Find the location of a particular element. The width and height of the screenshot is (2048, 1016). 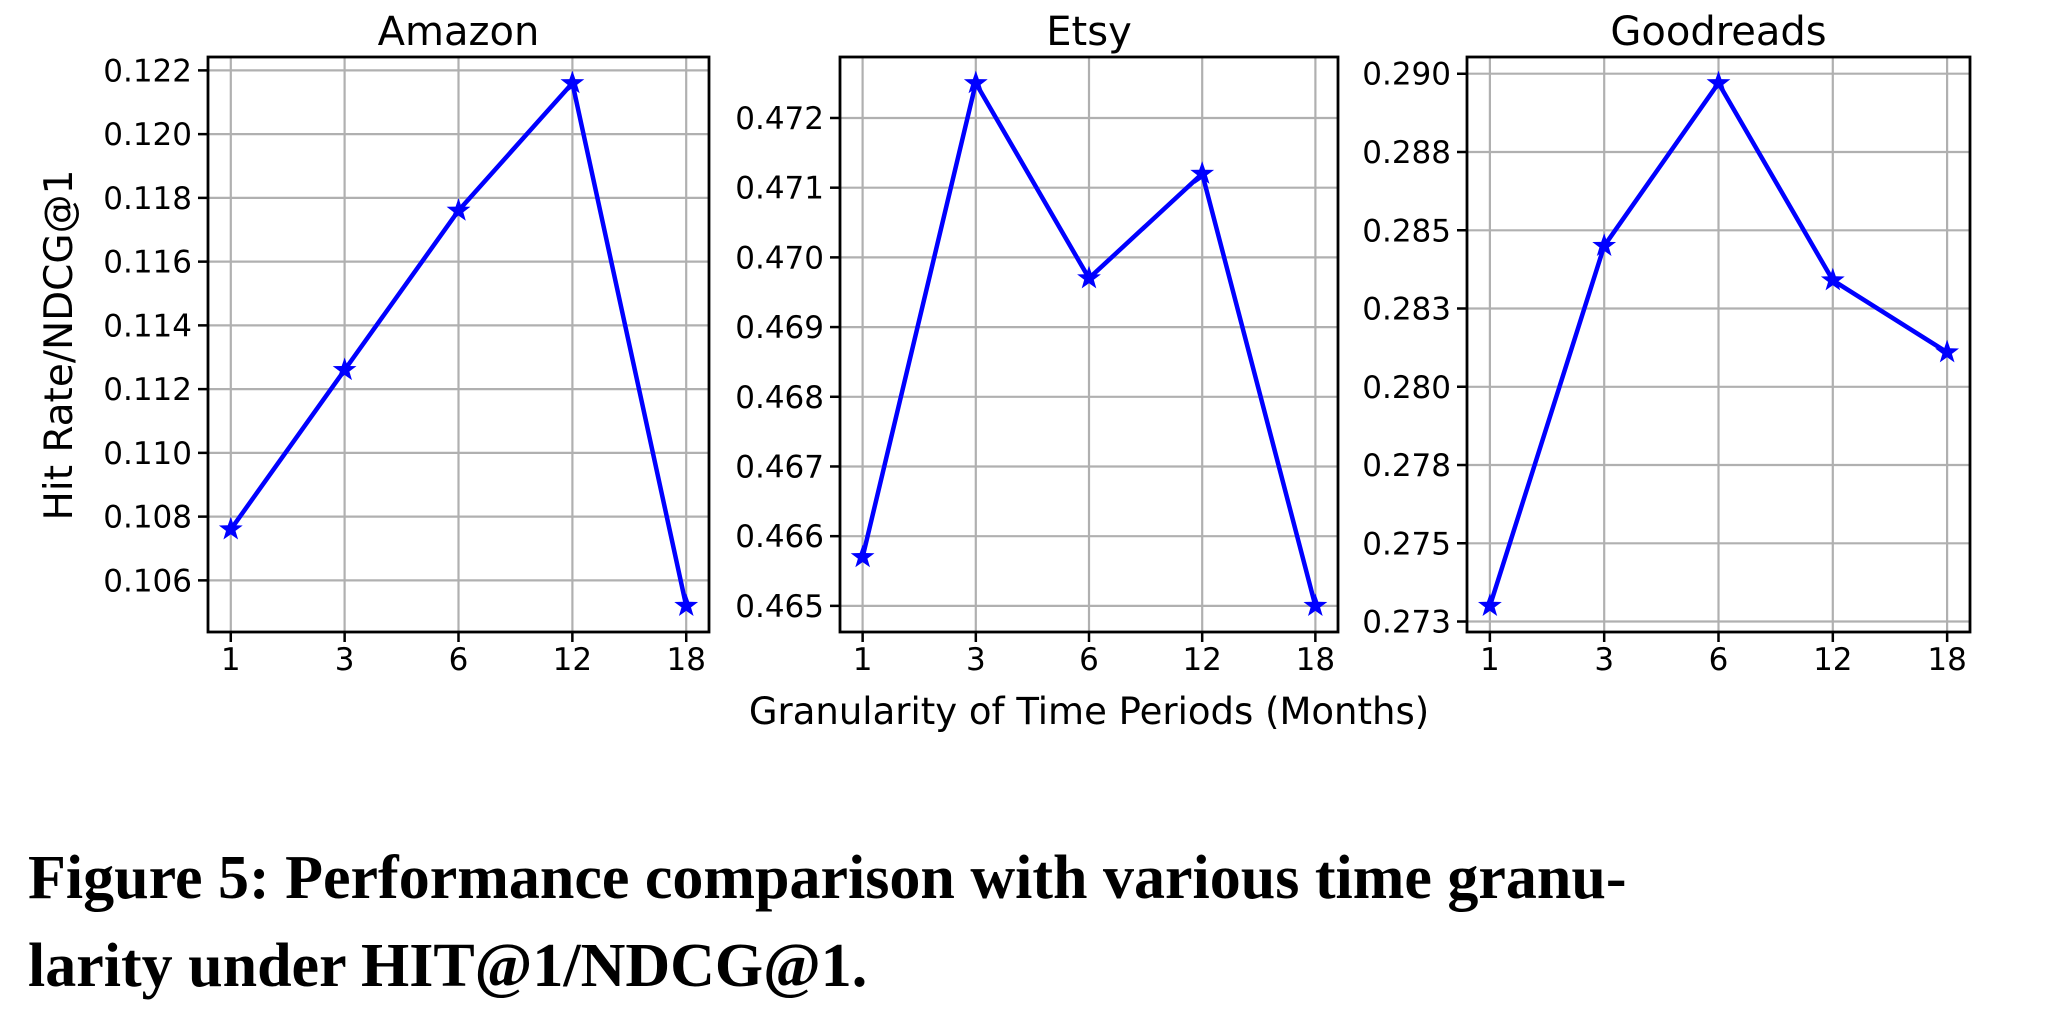

y-tick-label: 0.472 is located at coordinates (779, 119).